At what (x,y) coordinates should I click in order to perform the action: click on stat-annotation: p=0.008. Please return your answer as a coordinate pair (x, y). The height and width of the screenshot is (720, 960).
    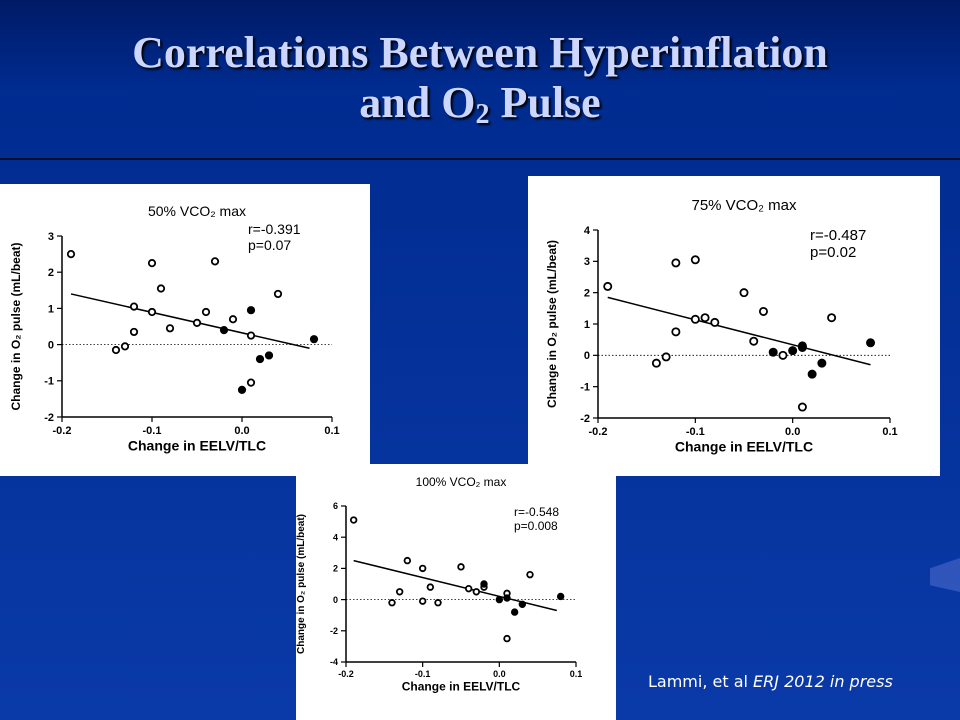
    Looking at the image, I should click on (536, 526).